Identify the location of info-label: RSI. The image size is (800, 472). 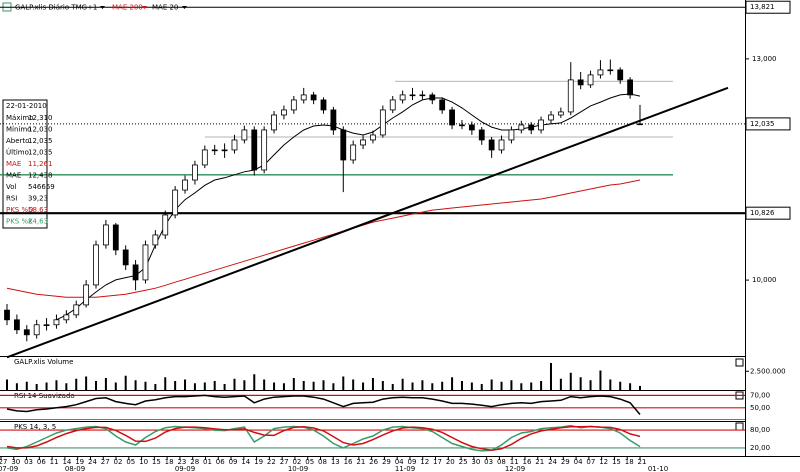
(11, 199).